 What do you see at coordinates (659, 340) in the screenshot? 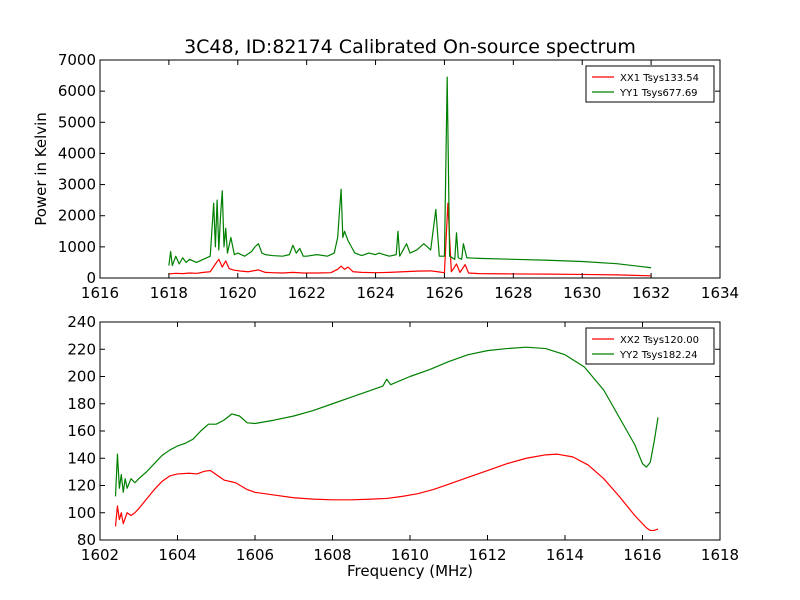
I see `legend-entry: XX2 Tsys120.00` at bounding box center [659, 340].